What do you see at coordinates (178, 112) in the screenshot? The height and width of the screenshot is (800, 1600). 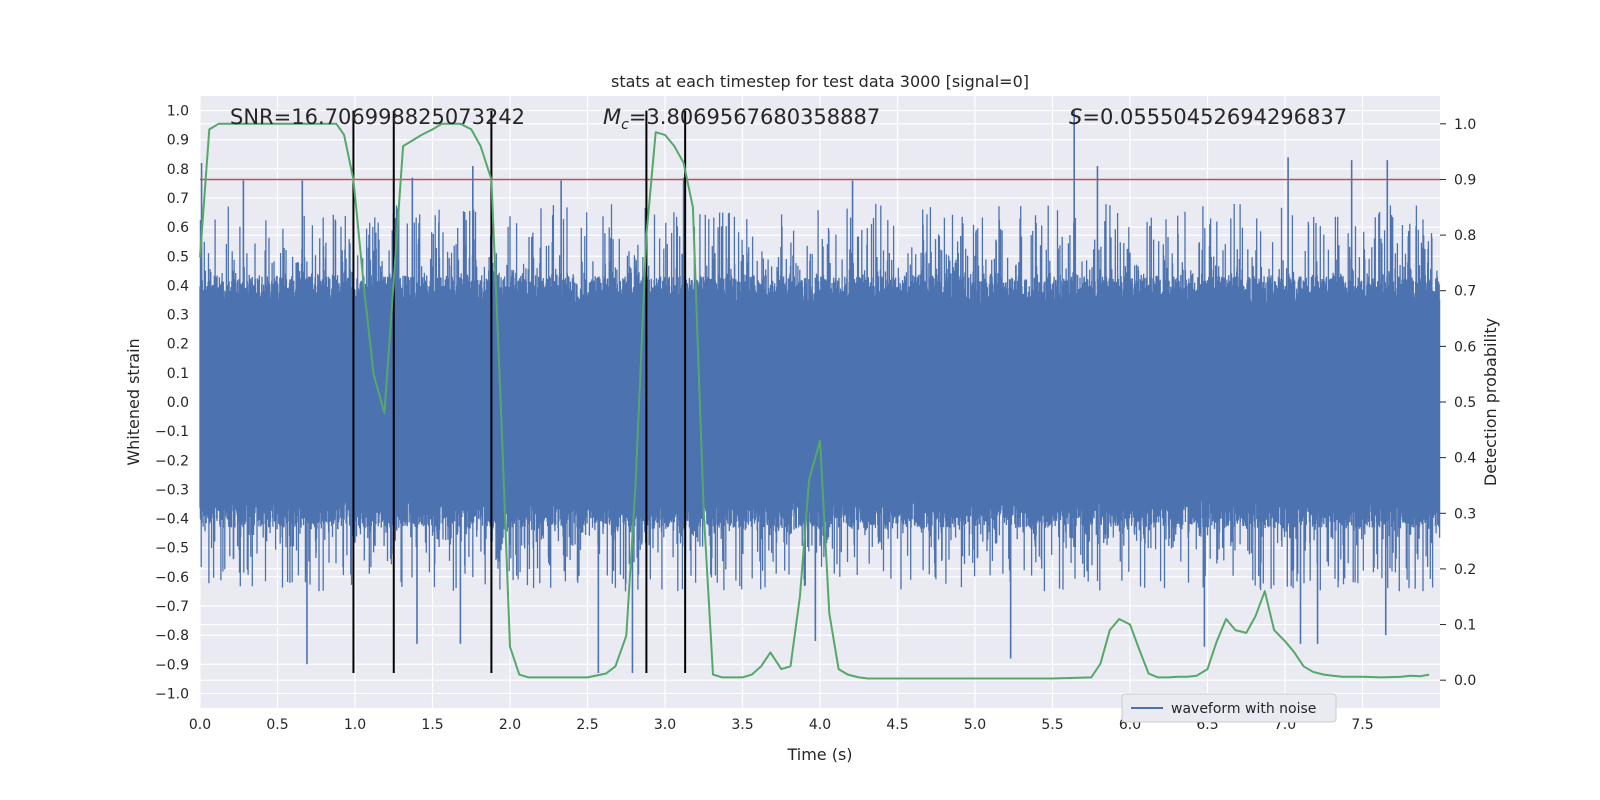 I see `y-tick-label-left: 1.0` at bounding box center [178, 112].